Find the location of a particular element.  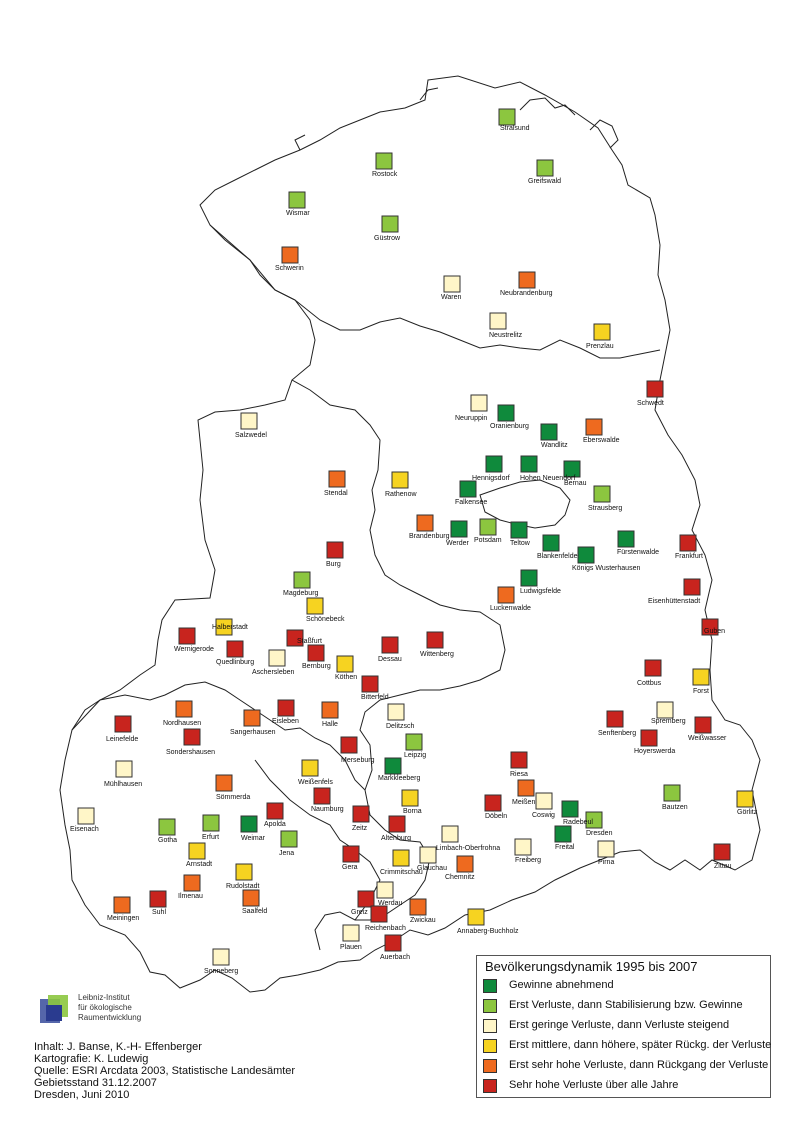

city-label: Delitzsch is located at coordinates (400, 726).